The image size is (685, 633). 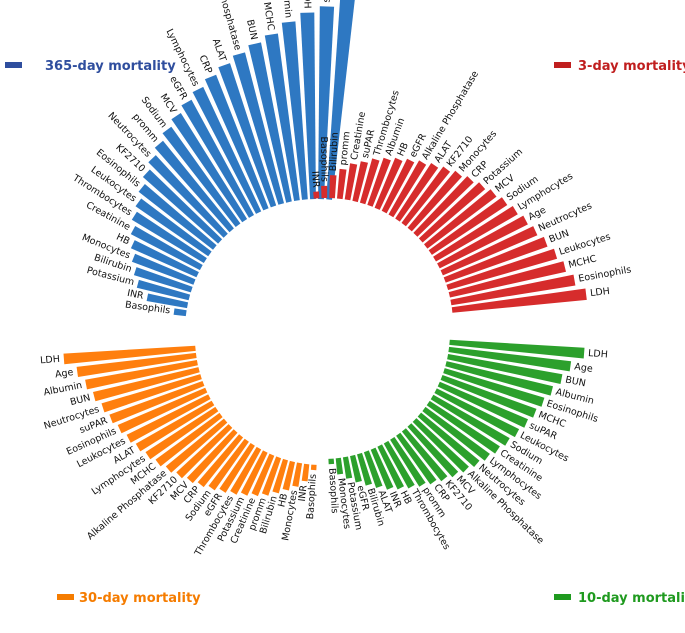 I want to click on bar-30-day-leukocytes, so click(x=168, y=418).